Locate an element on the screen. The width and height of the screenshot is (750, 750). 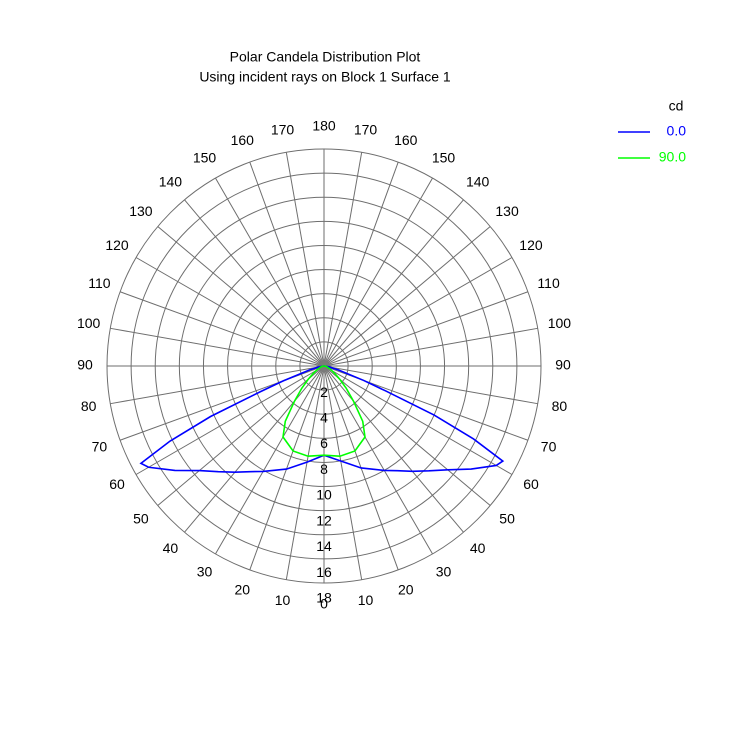
legend-label: 90.0 is located at coordinates (672, 157).